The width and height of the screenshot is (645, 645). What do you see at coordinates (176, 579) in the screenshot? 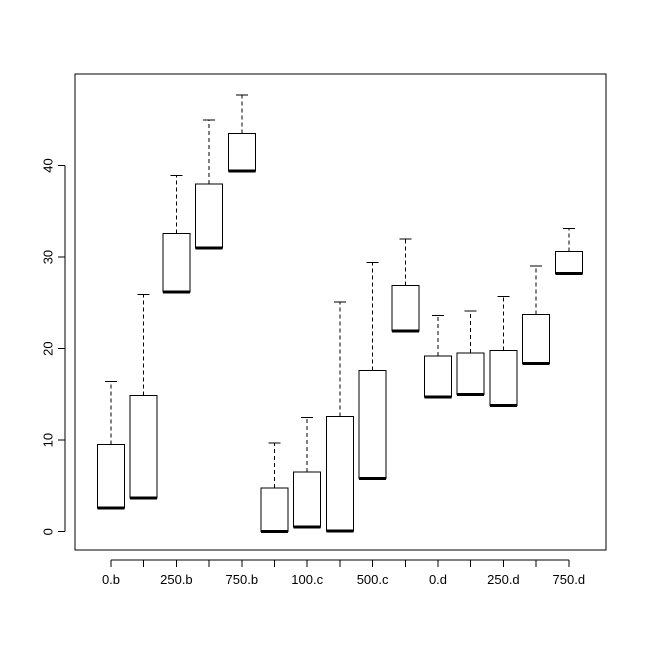
I see `x-tick-label: 250.b` at bounding box center [176, 579].